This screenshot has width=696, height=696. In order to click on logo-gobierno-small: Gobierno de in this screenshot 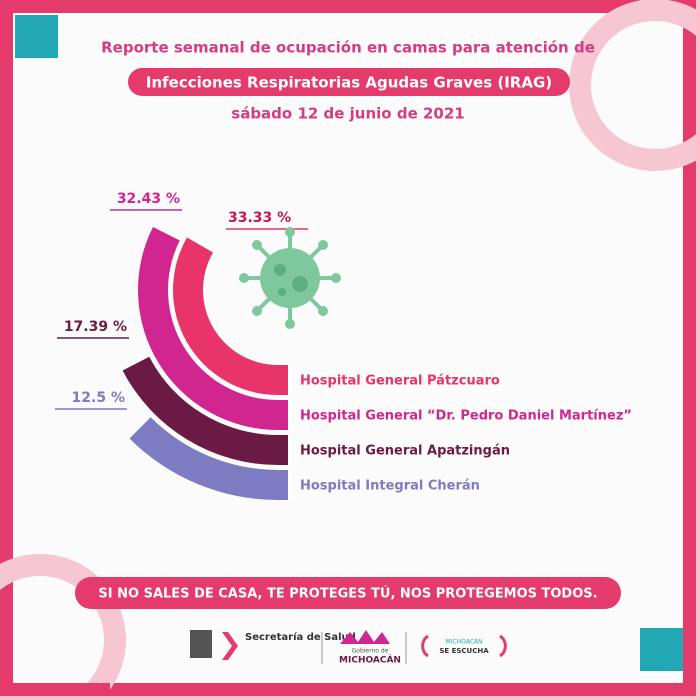, I will do `click(370, 651)`.